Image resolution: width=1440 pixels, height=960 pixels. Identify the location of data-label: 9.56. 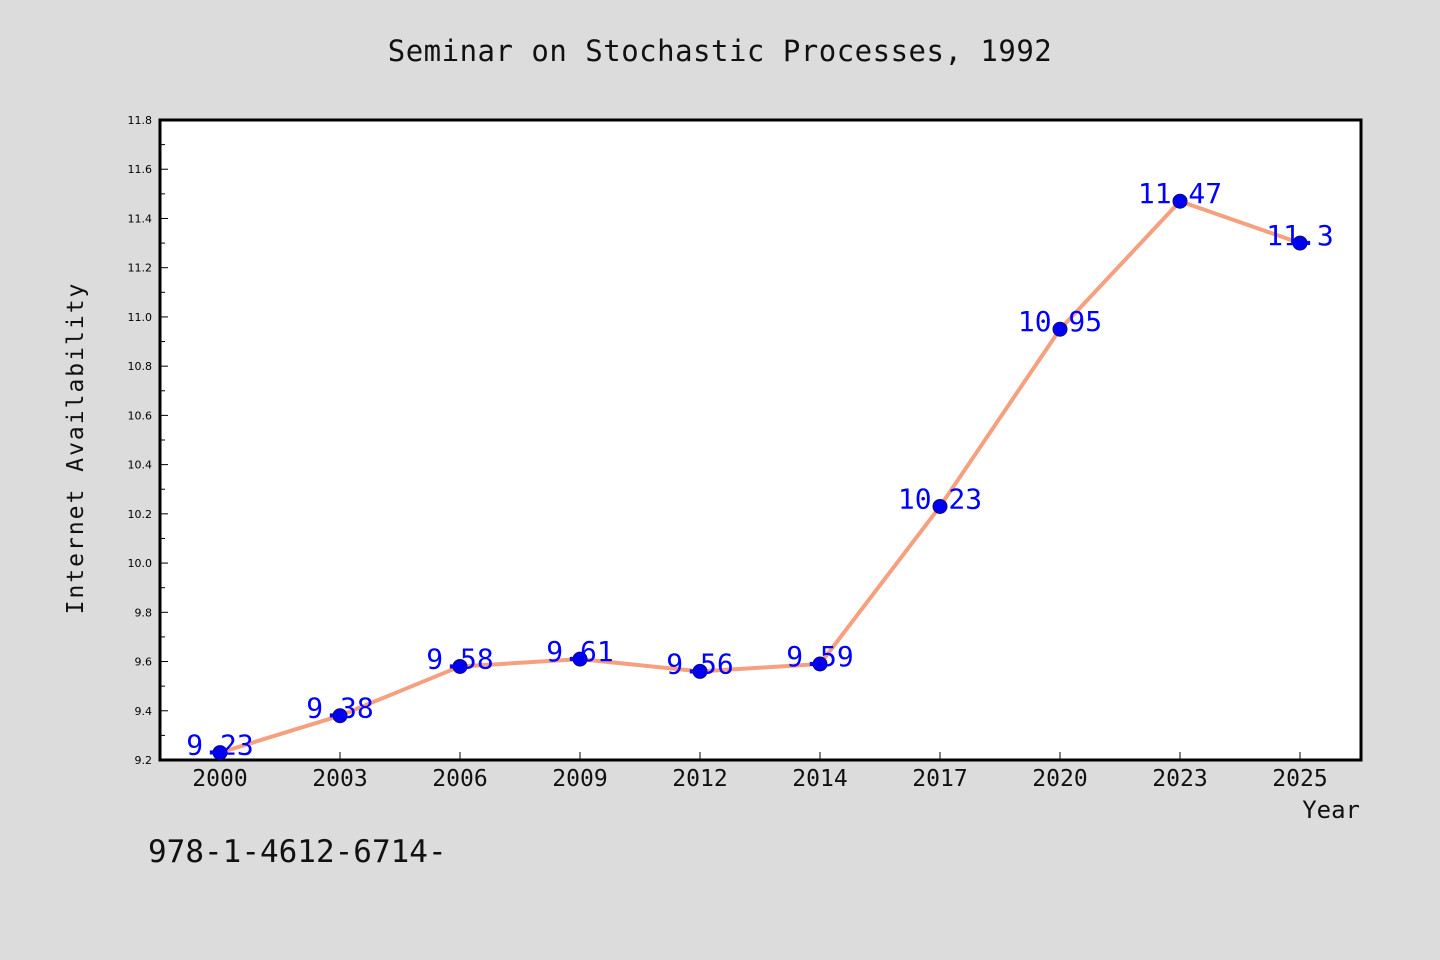
(699, 663).